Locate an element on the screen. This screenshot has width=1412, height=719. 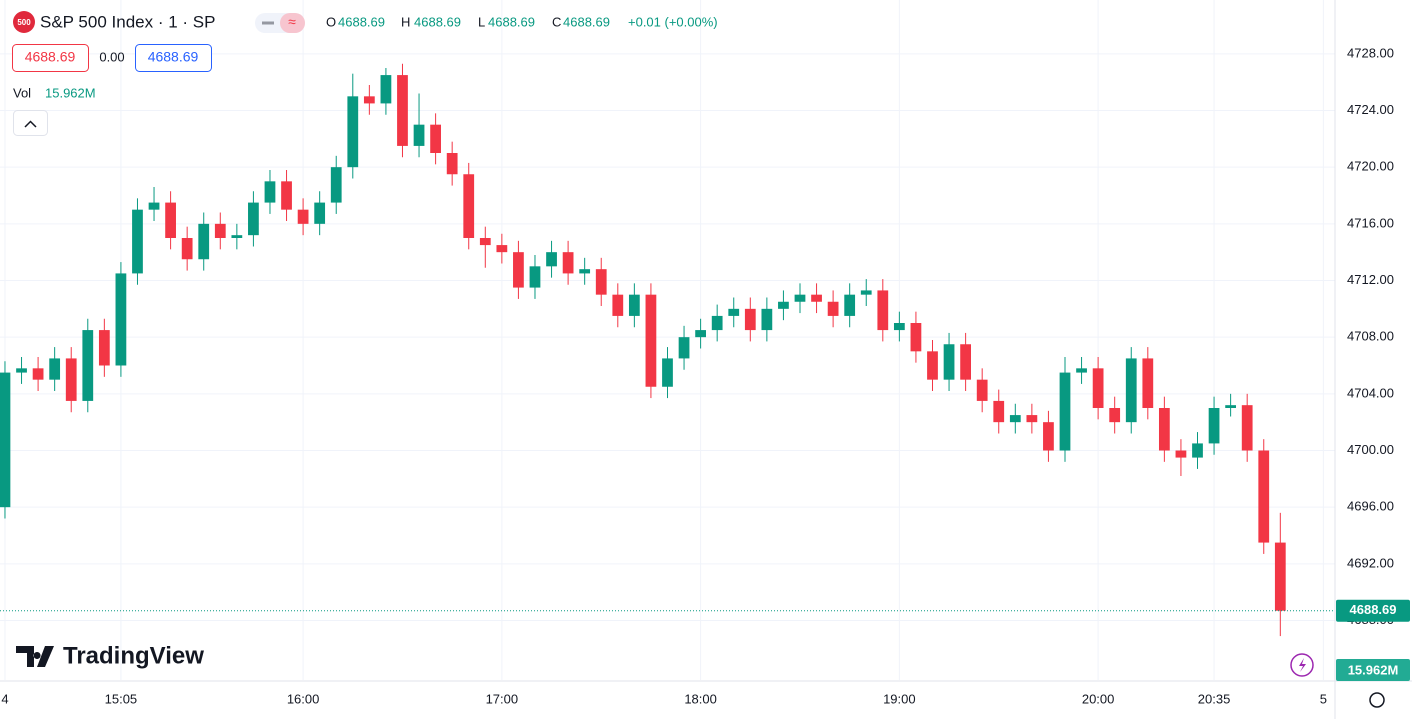
symbol-badge is located at coordinates (24, 22).